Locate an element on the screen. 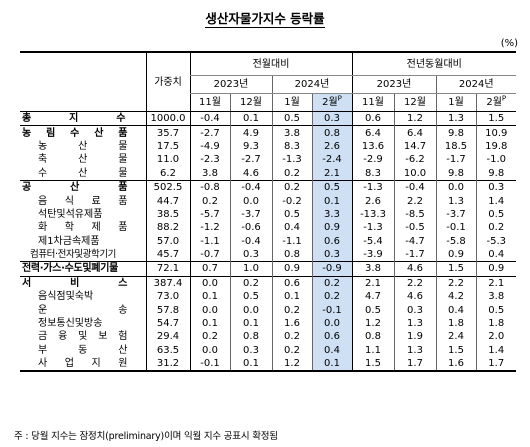  yoy-cell: 2.0 is located at coordinates (496, 337).